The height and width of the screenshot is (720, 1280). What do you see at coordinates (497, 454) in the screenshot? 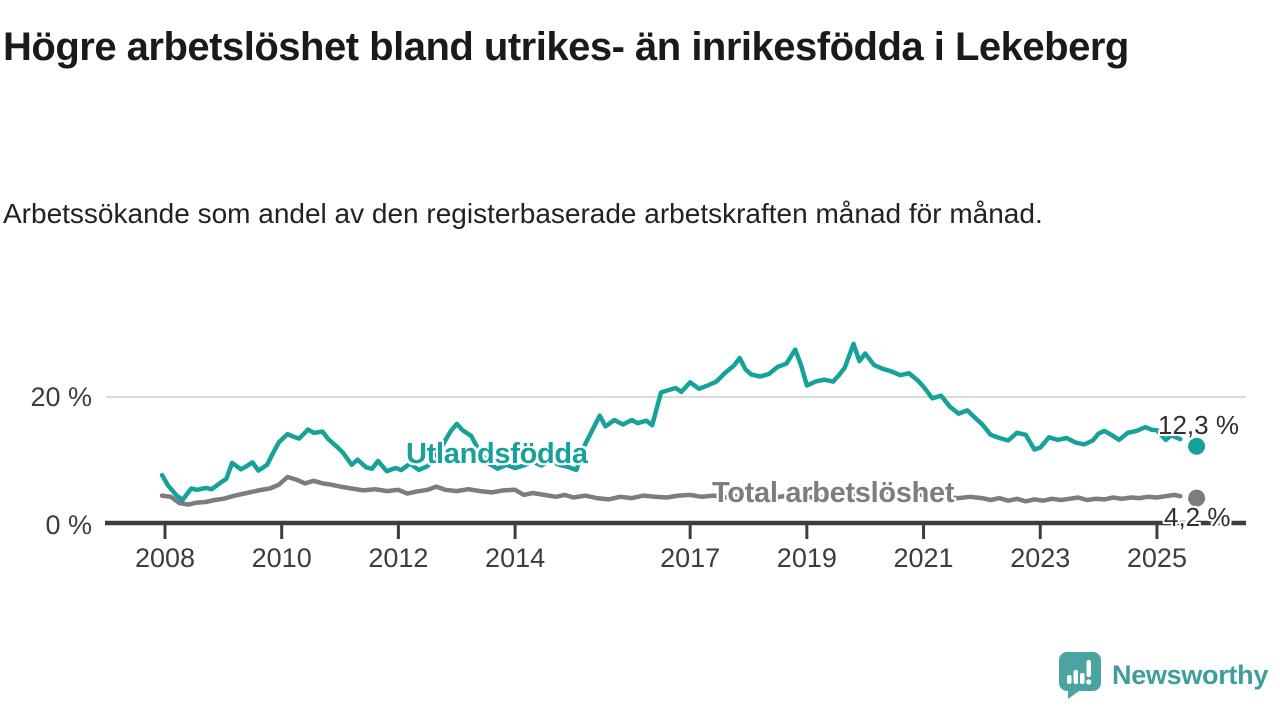
I see `series-label-utlandsfodda: Utlandsfödda` at bounding box center [497, 454].